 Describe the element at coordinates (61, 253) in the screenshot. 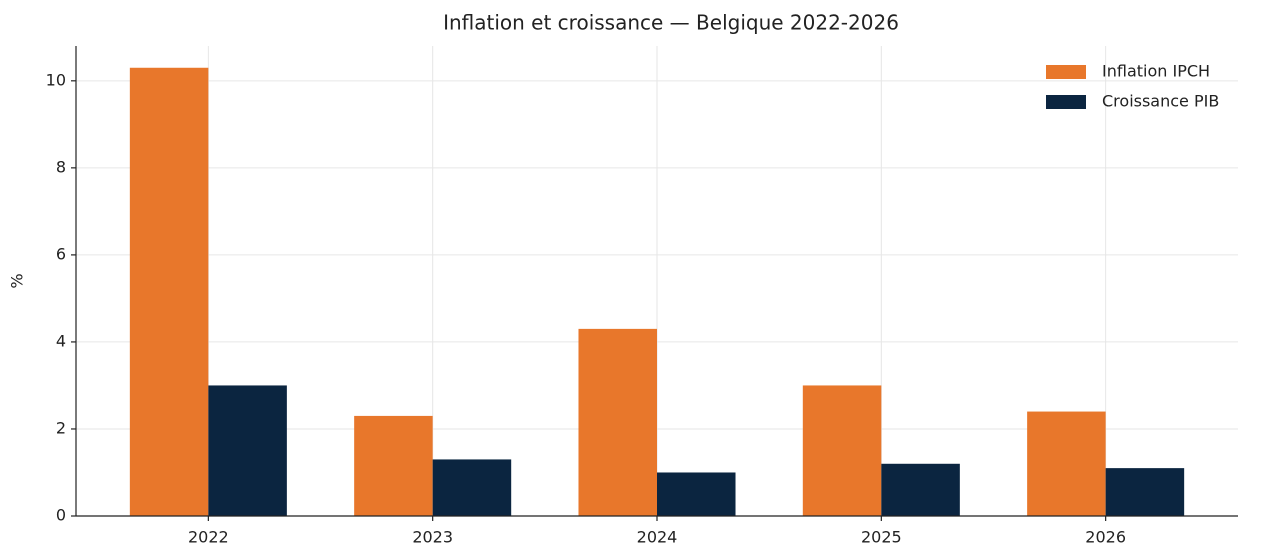

I see `y-tick-label: 6` at that location.